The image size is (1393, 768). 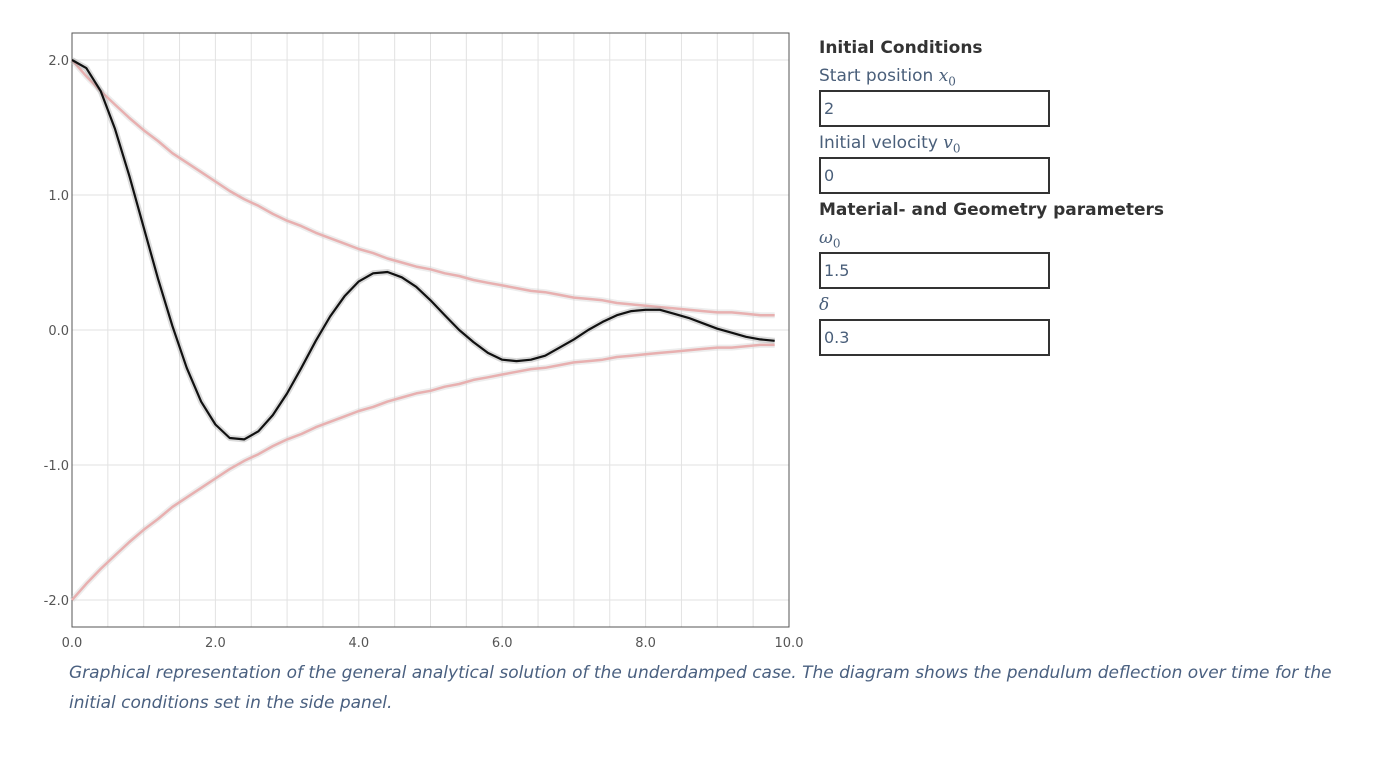 I want to click on y-tick-label: 0.0, so click(x=58, y=331).